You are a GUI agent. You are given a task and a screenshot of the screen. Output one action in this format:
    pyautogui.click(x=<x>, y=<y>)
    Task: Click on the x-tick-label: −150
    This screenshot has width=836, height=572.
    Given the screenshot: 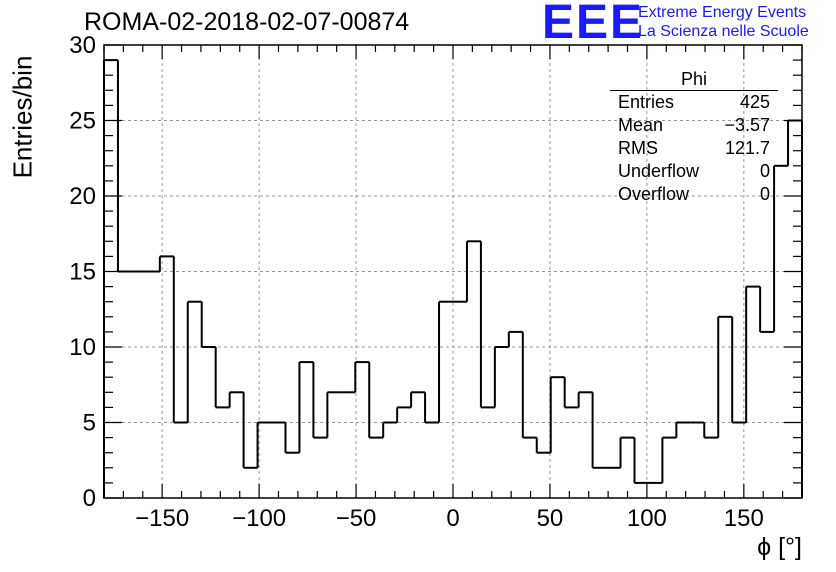 What is the action you would take?
    pyautogui.click(x=162, y=518)
    